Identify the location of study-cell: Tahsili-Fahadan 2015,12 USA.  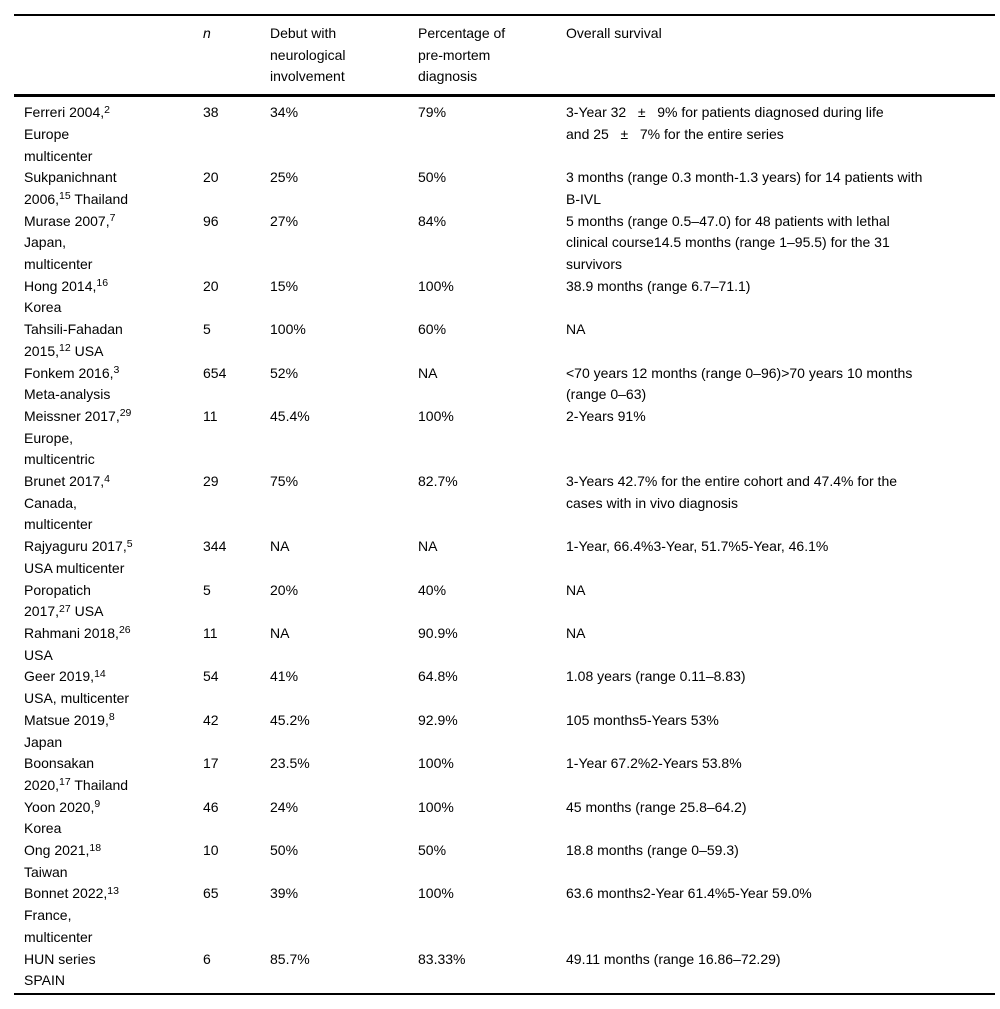
(73, 340).